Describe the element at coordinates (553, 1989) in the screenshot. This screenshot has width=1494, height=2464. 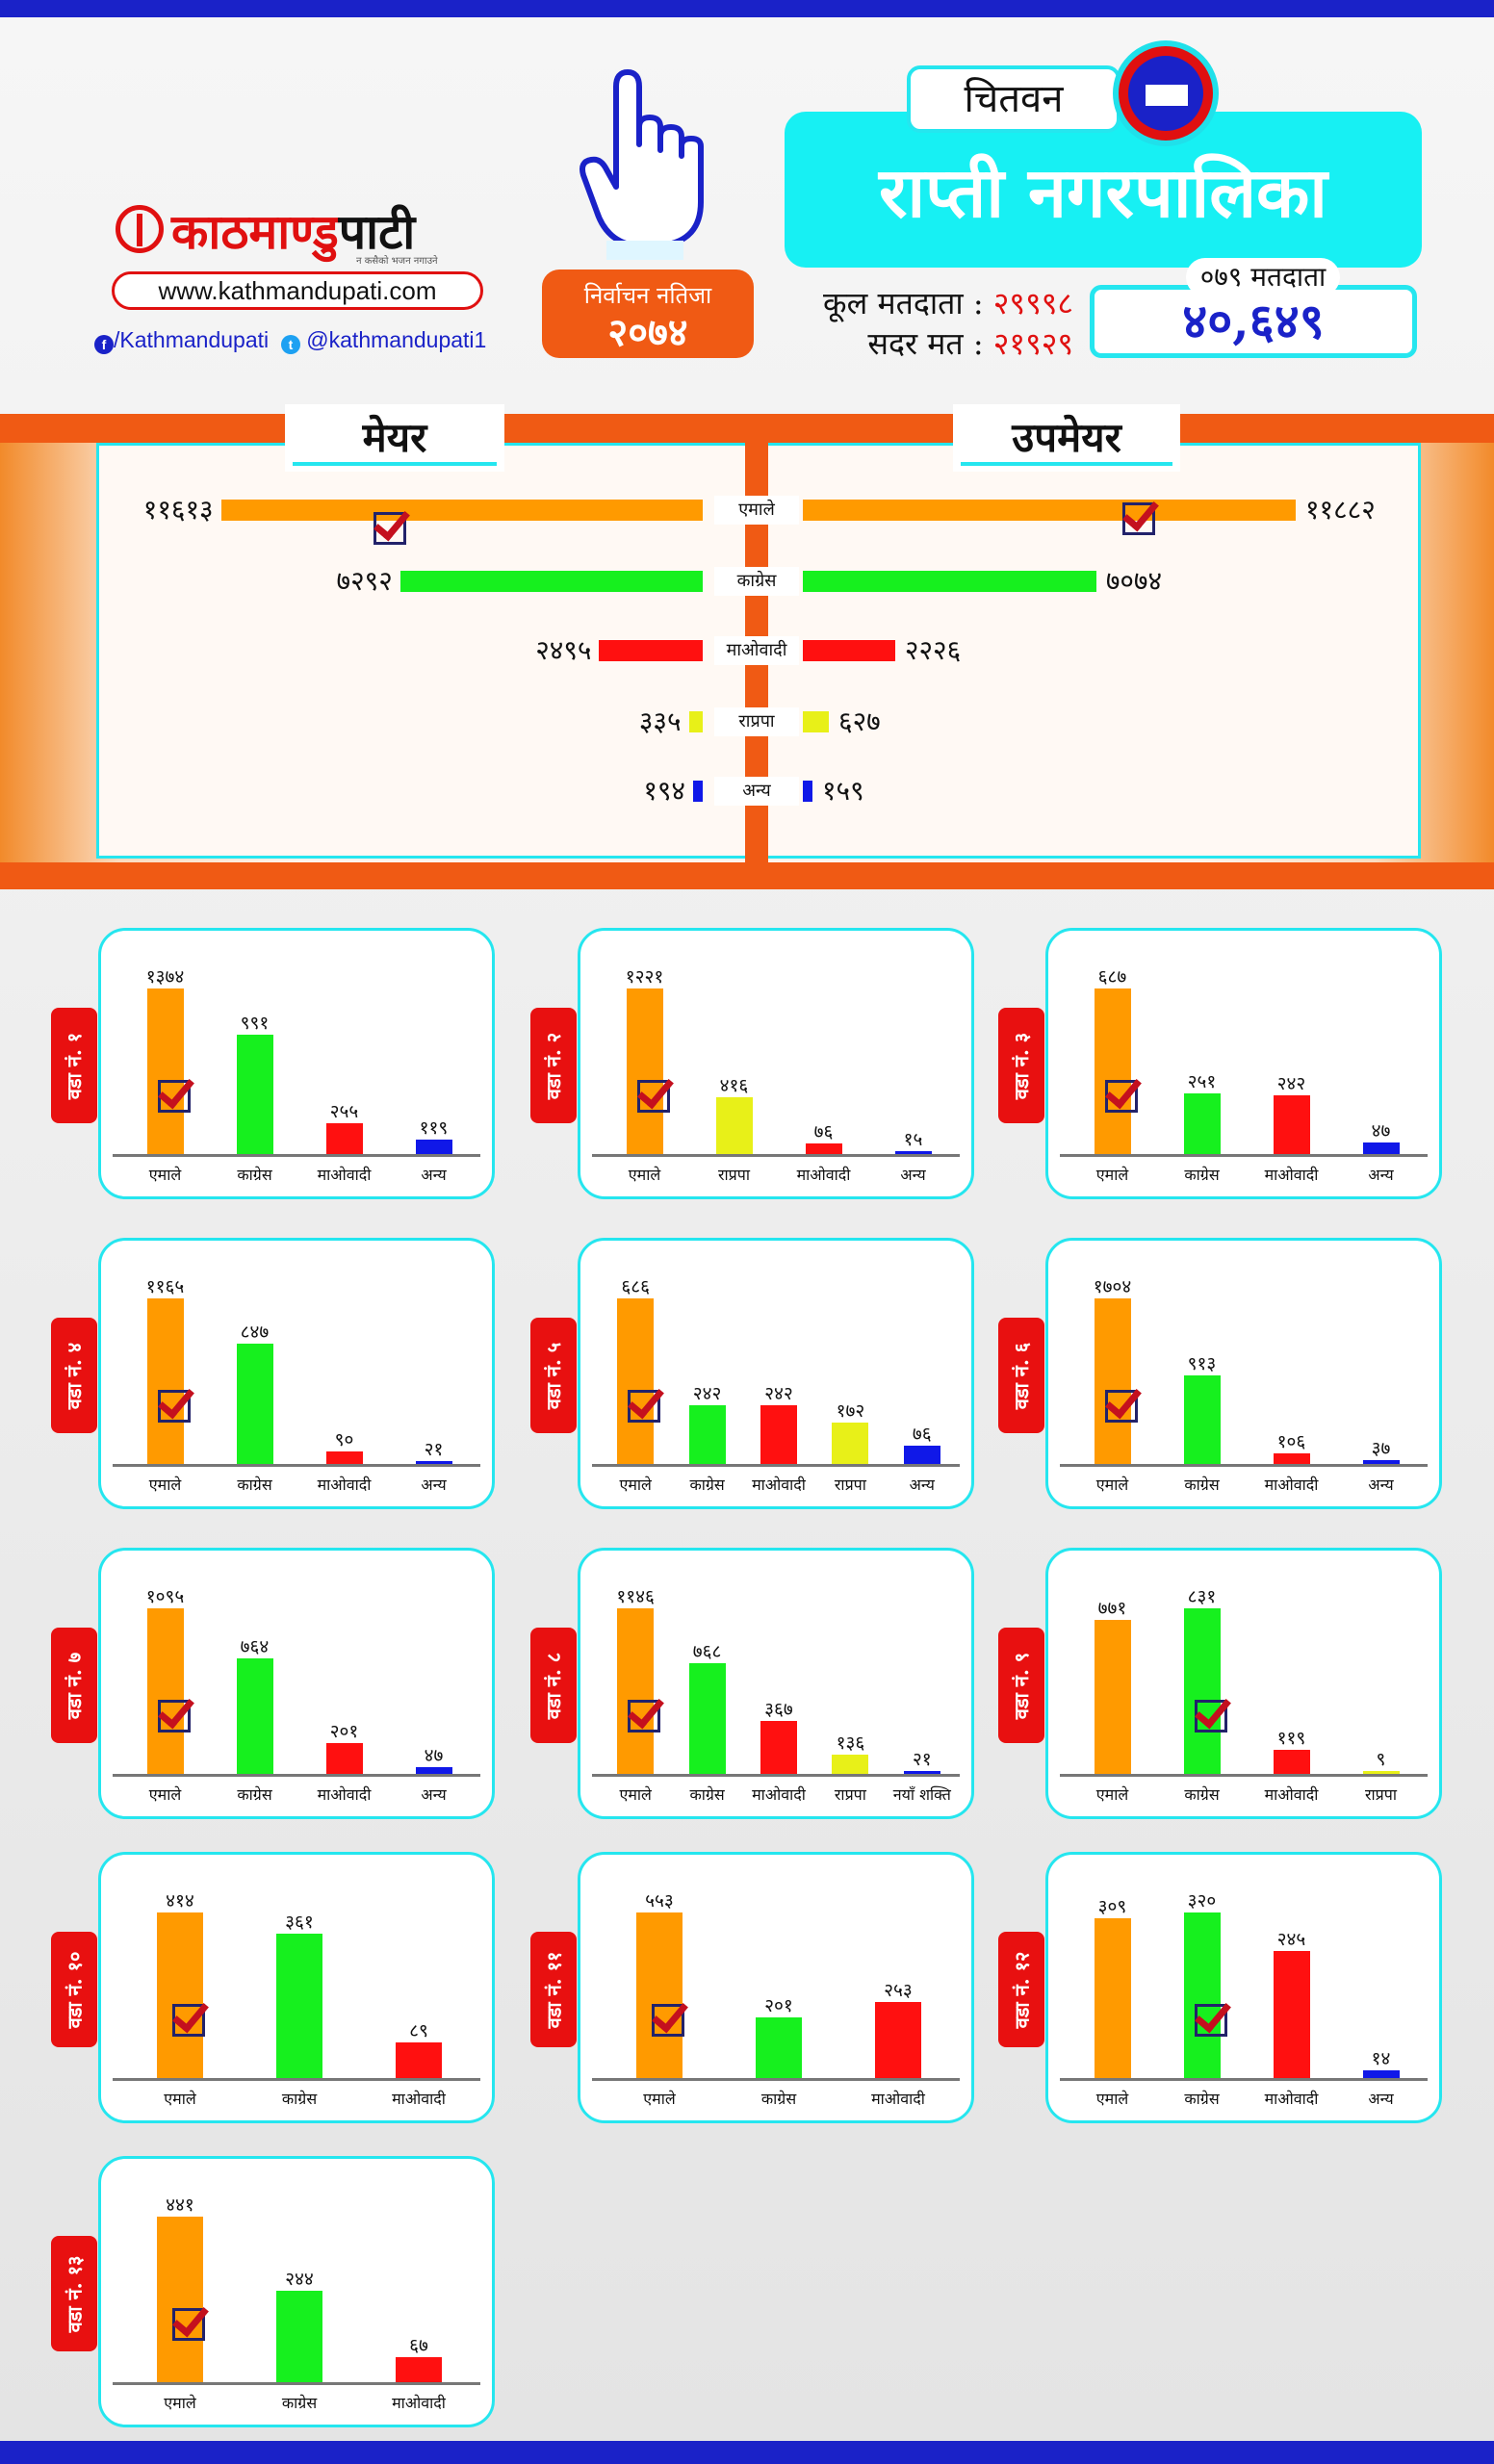
I see `ward-label: वडा नं. ११` at that location.